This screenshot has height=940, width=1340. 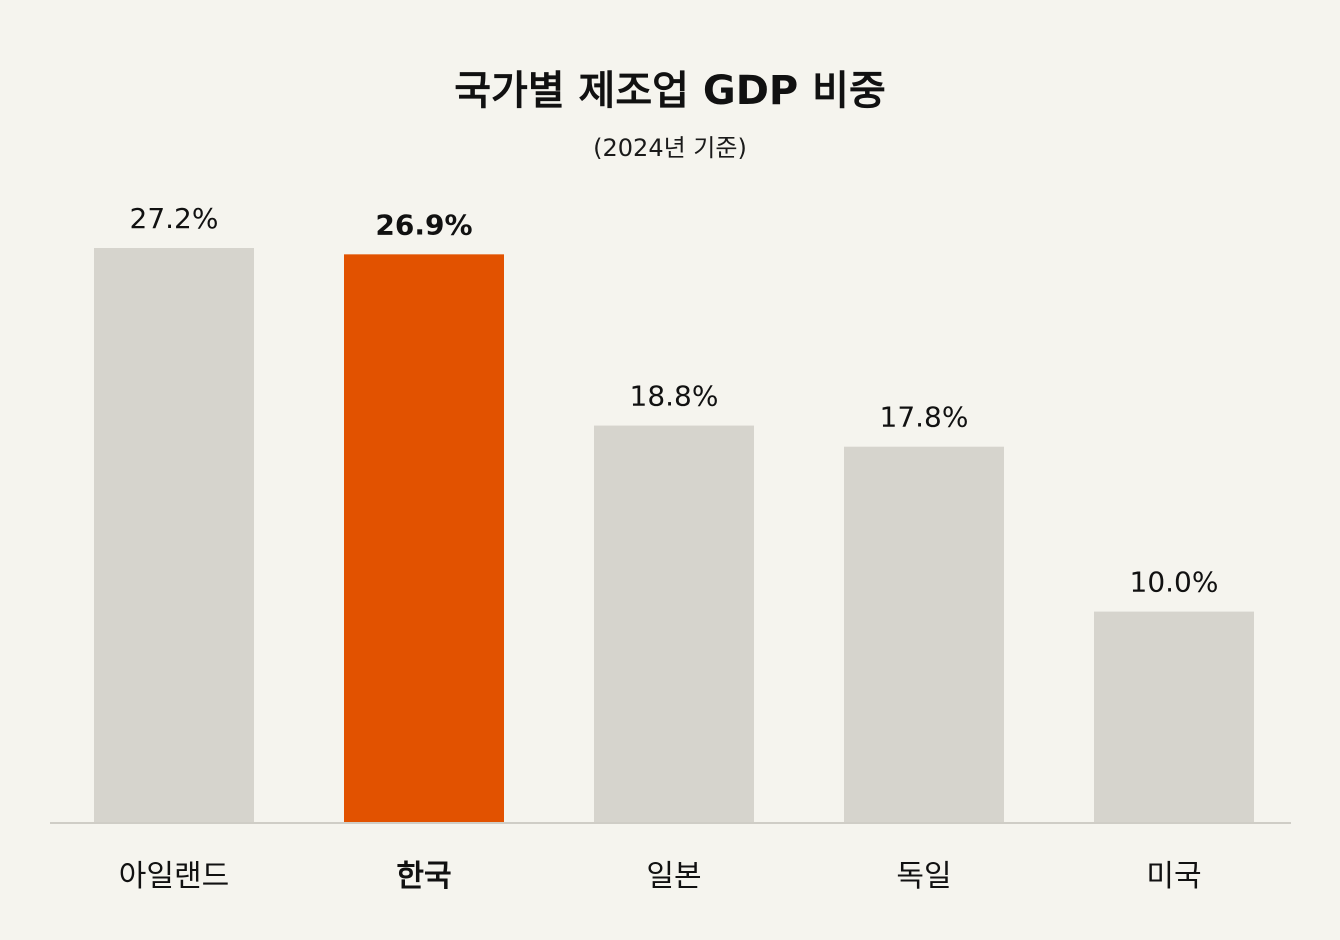 I want to click on value-label-2: 18.8%, so click(x=674, y=396).